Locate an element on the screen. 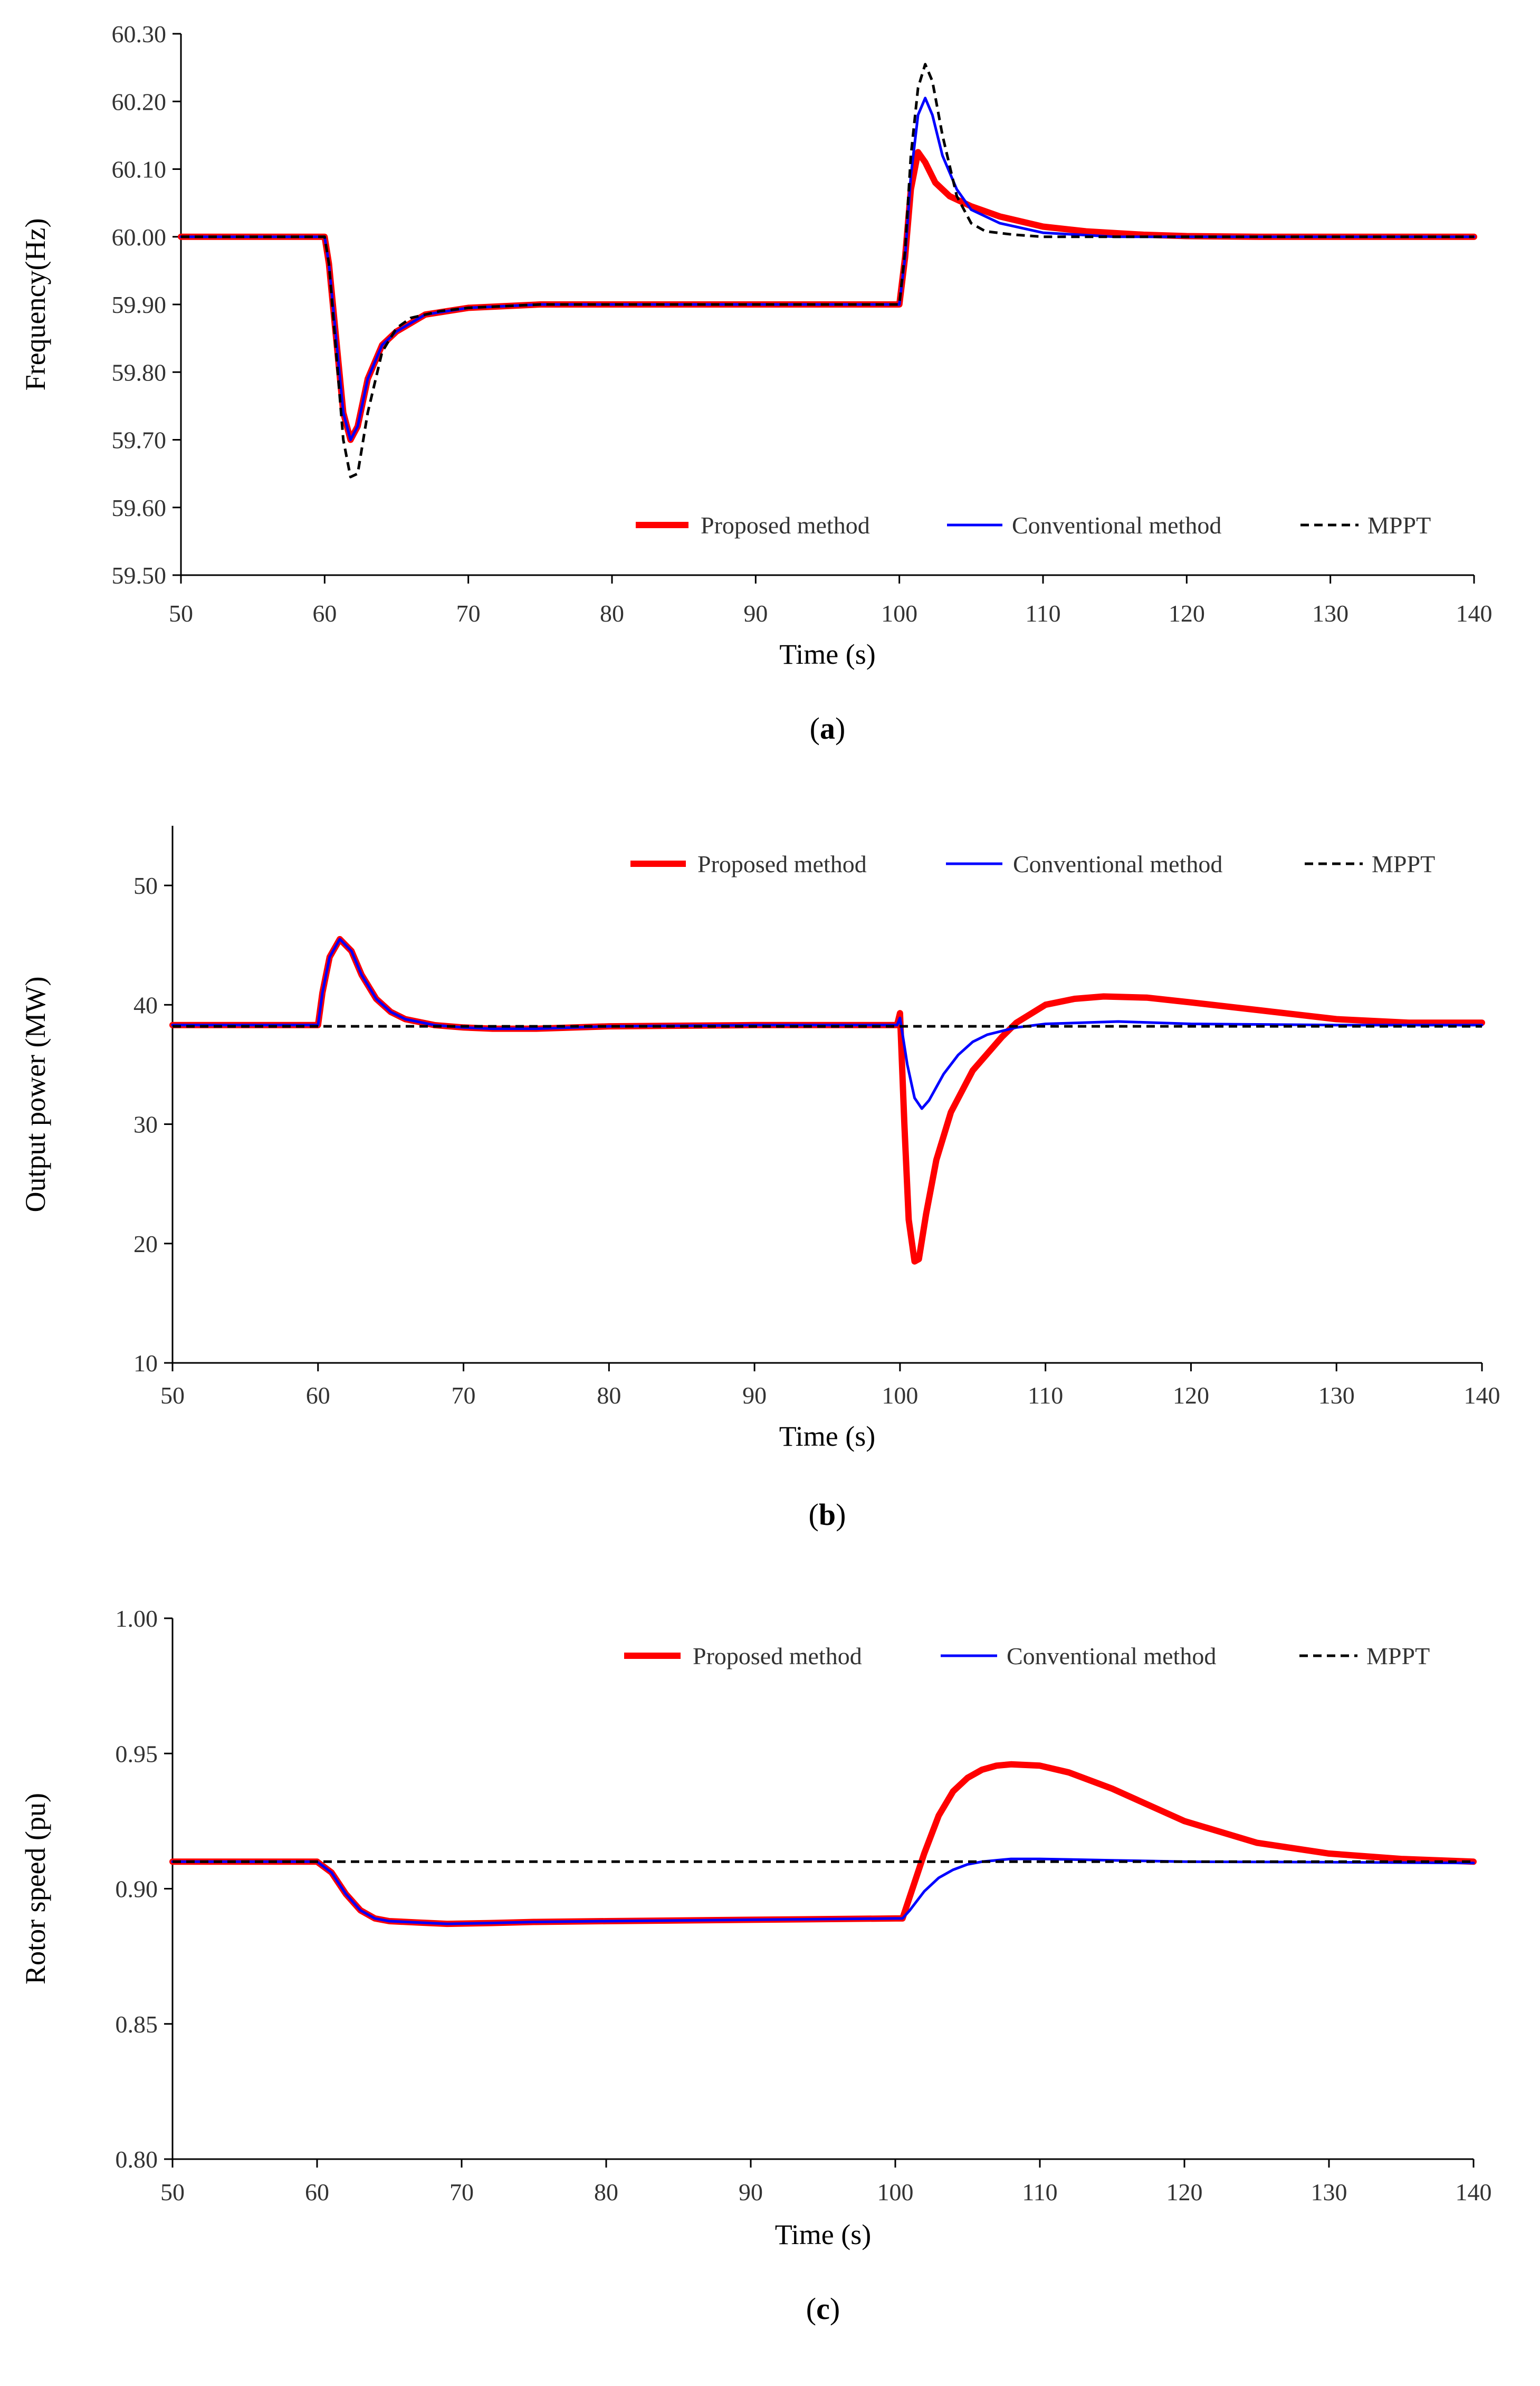 The width and height of the screenshot is (1540, 2386). panel-caption: (c) is located at coordinates (823, 2309).